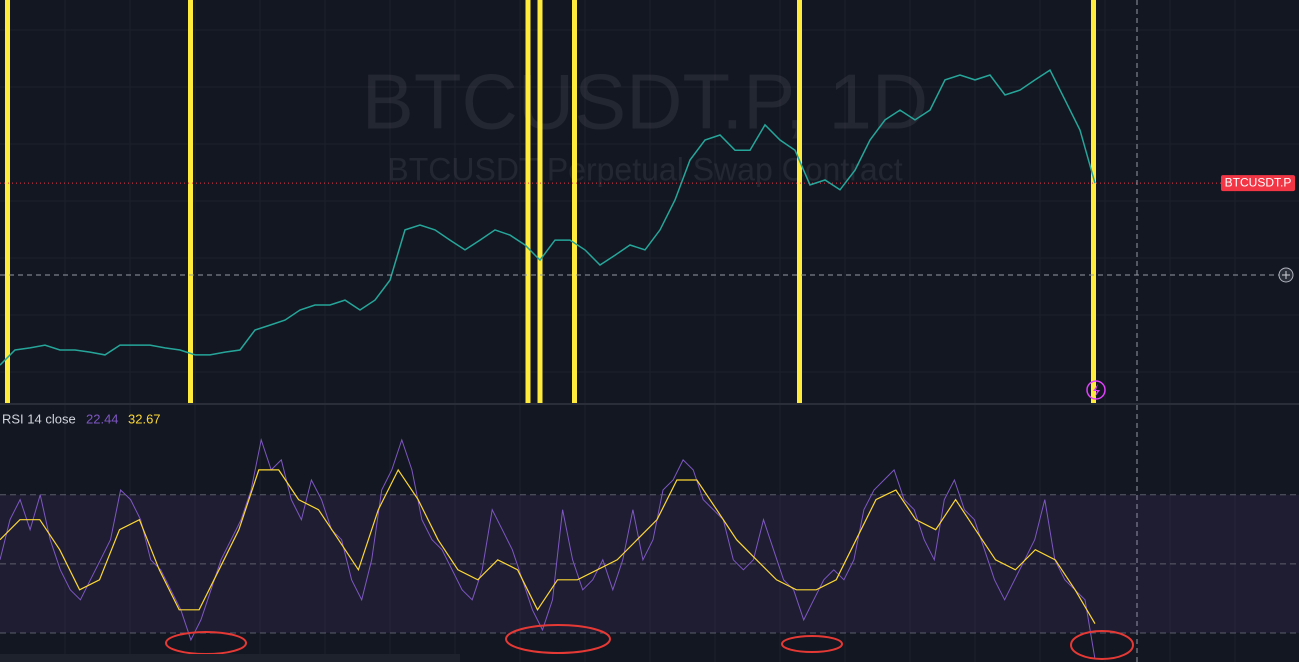  I want to click on add-icon, so click(1286, 275).